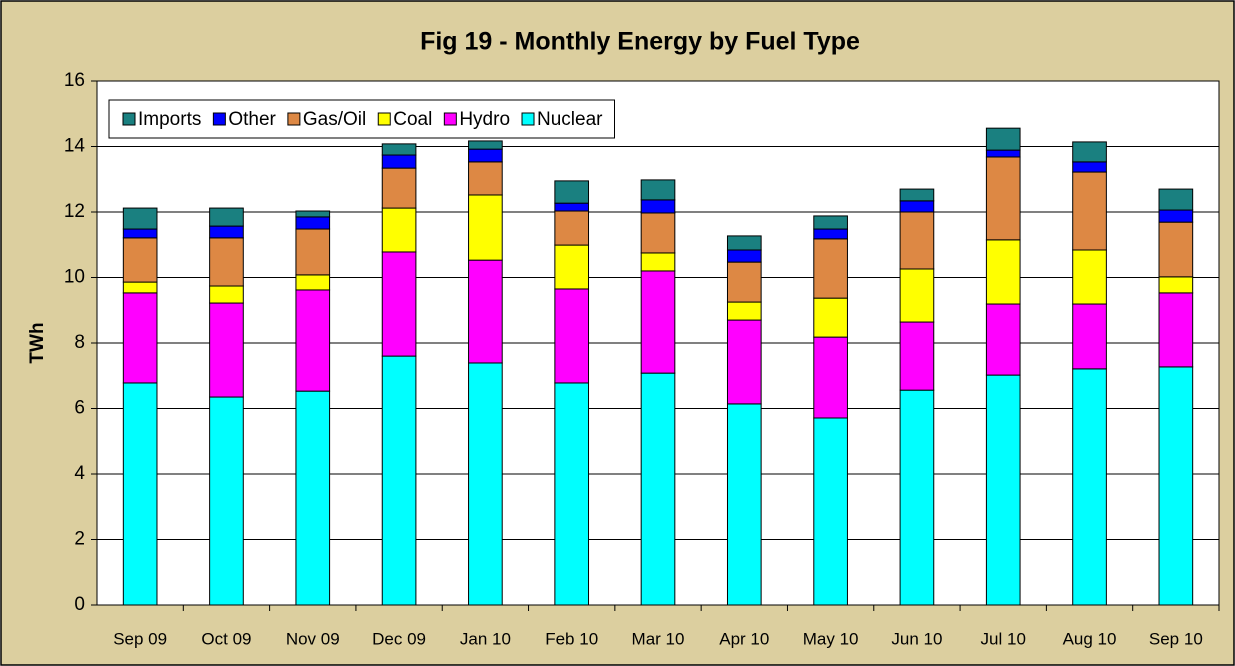 The image size is (1235, 666). I want to click on legend-label: Gas/Oil, so click(334, 119).